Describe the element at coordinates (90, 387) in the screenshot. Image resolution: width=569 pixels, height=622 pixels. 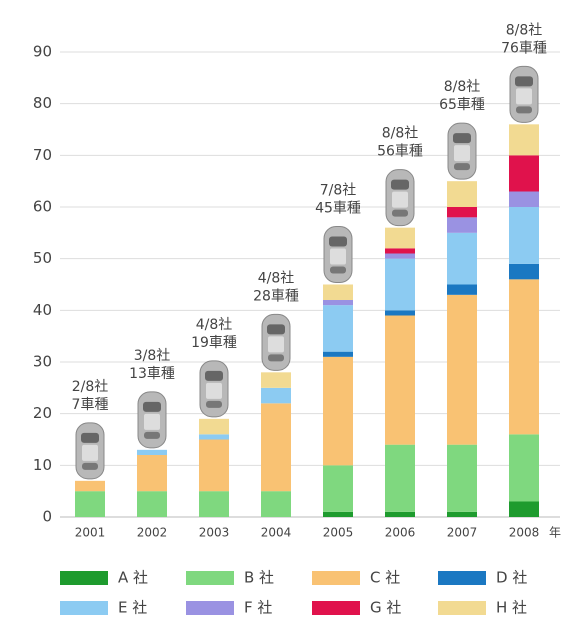
I see `bar-label: 2/8社` at that location.